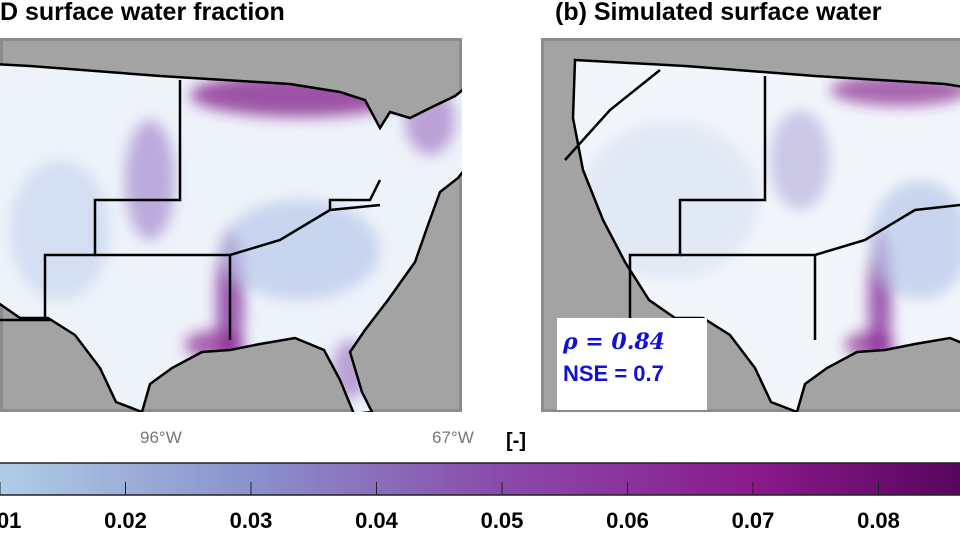  Describe the element at coordinates (753, 520) in the screenshot. I see `colorbar-tick-label: 0.07` at that location.